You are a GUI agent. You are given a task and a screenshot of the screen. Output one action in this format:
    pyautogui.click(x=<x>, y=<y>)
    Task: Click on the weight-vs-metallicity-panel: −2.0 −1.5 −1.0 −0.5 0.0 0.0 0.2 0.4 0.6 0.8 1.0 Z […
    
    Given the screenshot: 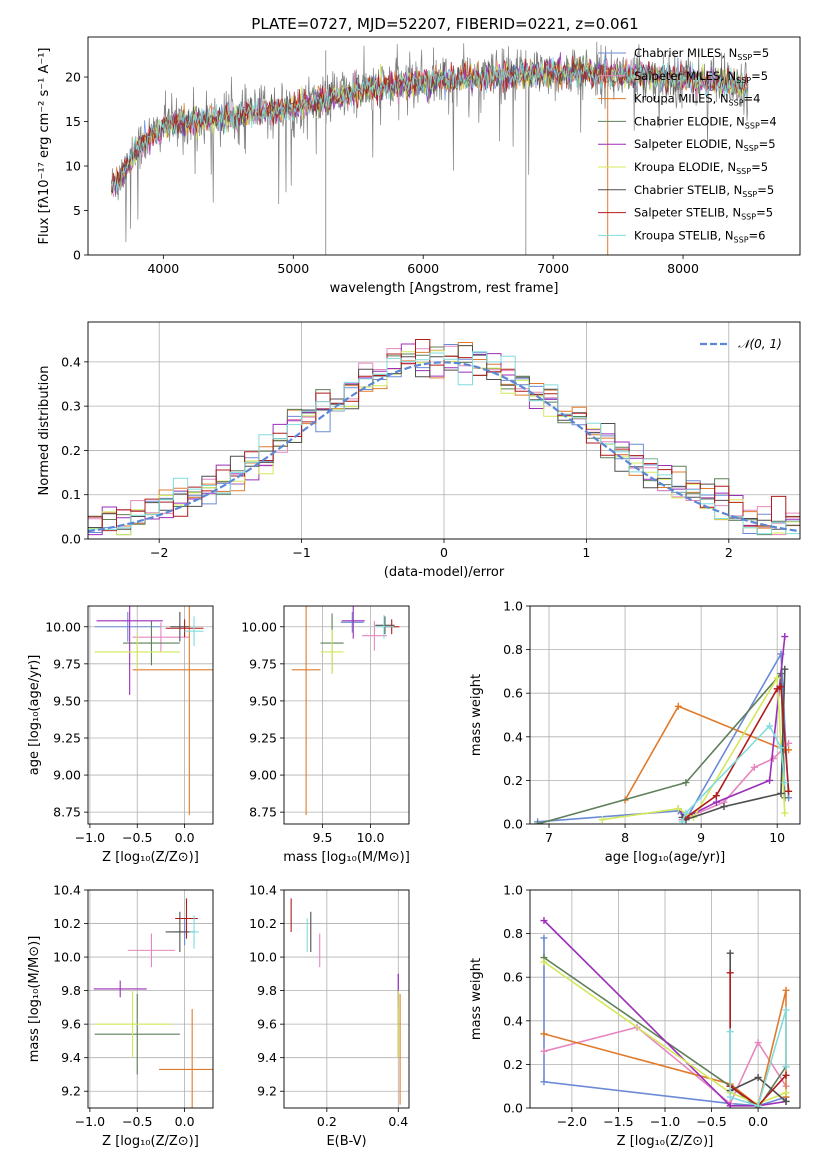 What is the action you would take?
    pyautogui.click(x=635, y=1016)
    